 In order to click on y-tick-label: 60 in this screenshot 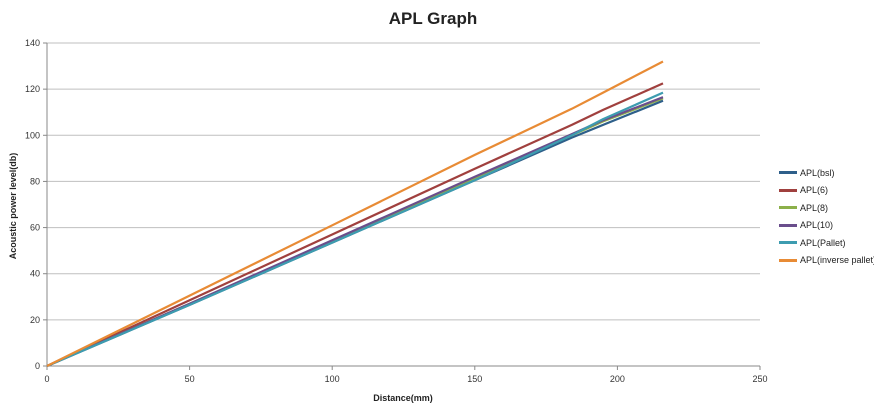, I will do `click(35, 228)`.